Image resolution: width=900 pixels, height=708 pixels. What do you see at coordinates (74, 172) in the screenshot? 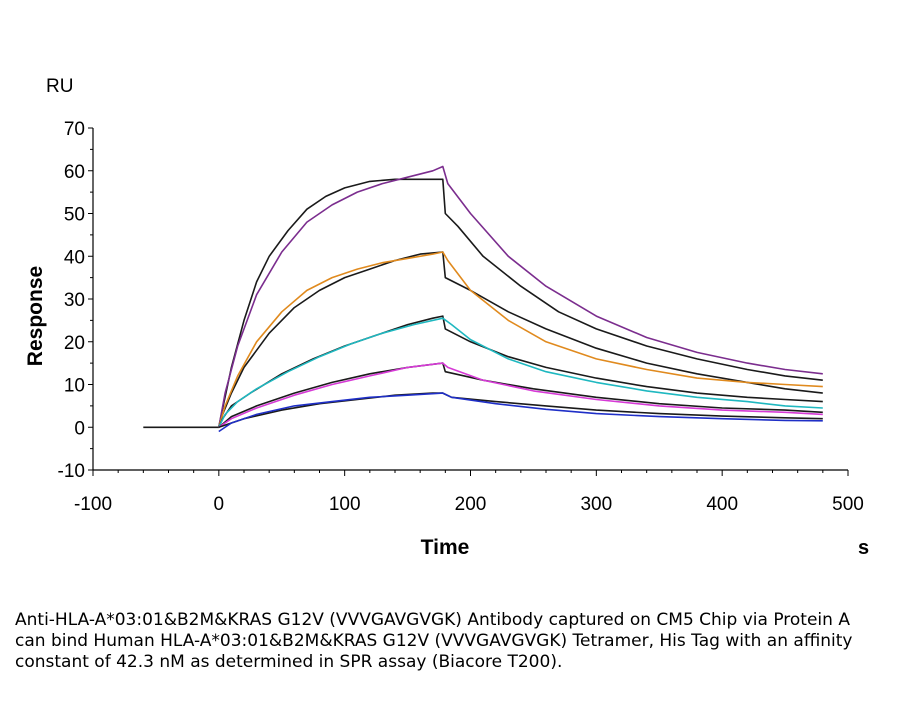
I see `y-tick-label: 60` at bounding box center [74, 172].